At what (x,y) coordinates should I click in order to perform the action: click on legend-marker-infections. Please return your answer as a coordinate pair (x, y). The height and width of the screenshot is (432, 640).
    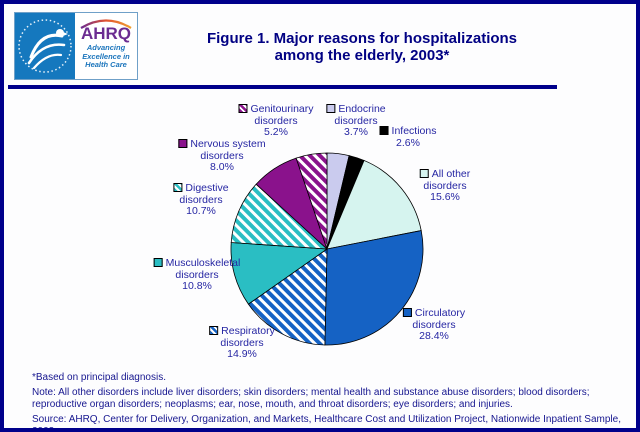
    Looking at the image, I should click on (384, 130).